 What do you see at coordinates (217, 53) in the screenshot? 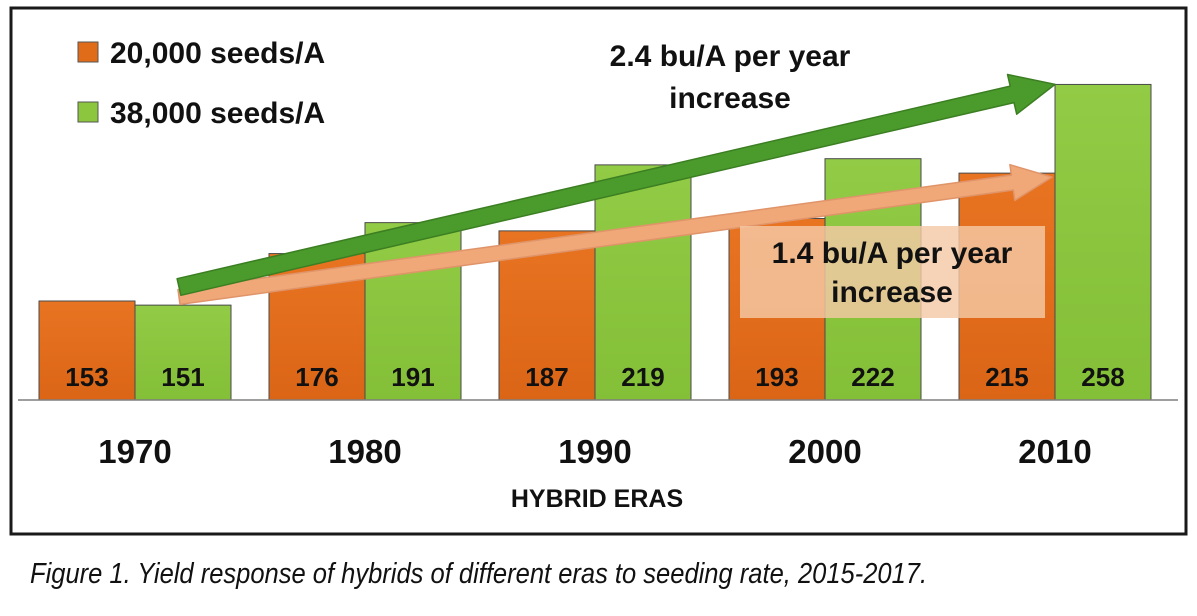
I see `legend-label-series-1: 20,000 seeds/A` at bounding box center [217, 53].